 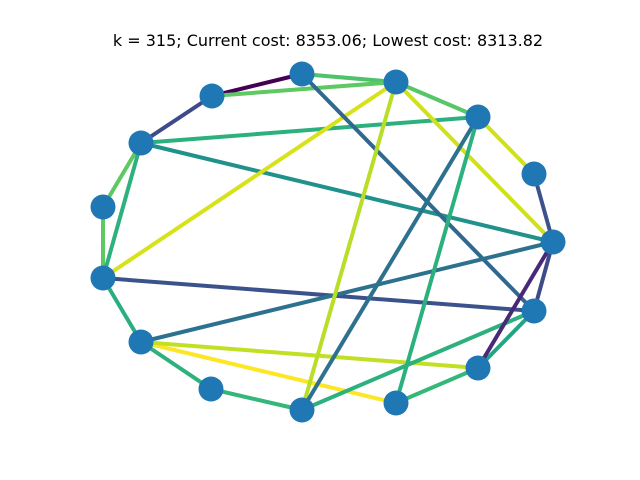 I want to click on graph-node-n14, so click(x=302, y=74).